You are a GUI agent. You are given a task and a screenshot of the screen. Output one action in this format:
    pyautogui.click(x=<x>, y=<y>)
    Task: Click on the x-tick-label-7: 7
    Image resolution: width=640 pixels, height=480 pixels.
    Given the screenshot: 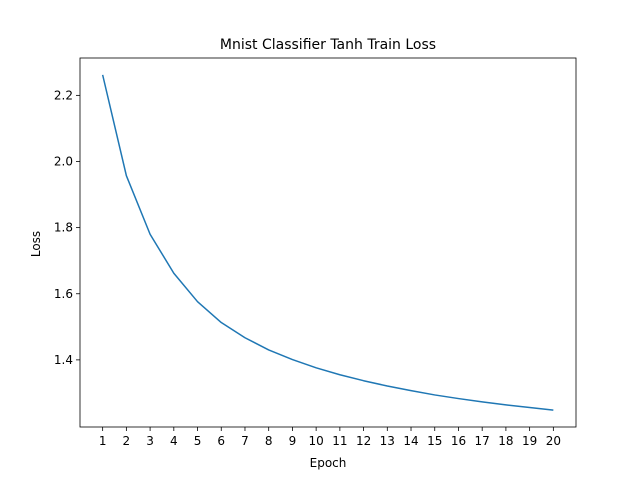 What is the action you would take?
    pyautogui.click(x=245, y=441)
    